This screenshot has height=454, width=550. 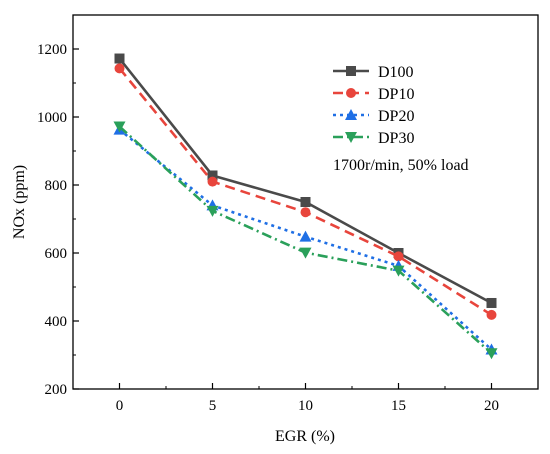 I want to click on legend-marker-dp10, so click(x=351, y=93).